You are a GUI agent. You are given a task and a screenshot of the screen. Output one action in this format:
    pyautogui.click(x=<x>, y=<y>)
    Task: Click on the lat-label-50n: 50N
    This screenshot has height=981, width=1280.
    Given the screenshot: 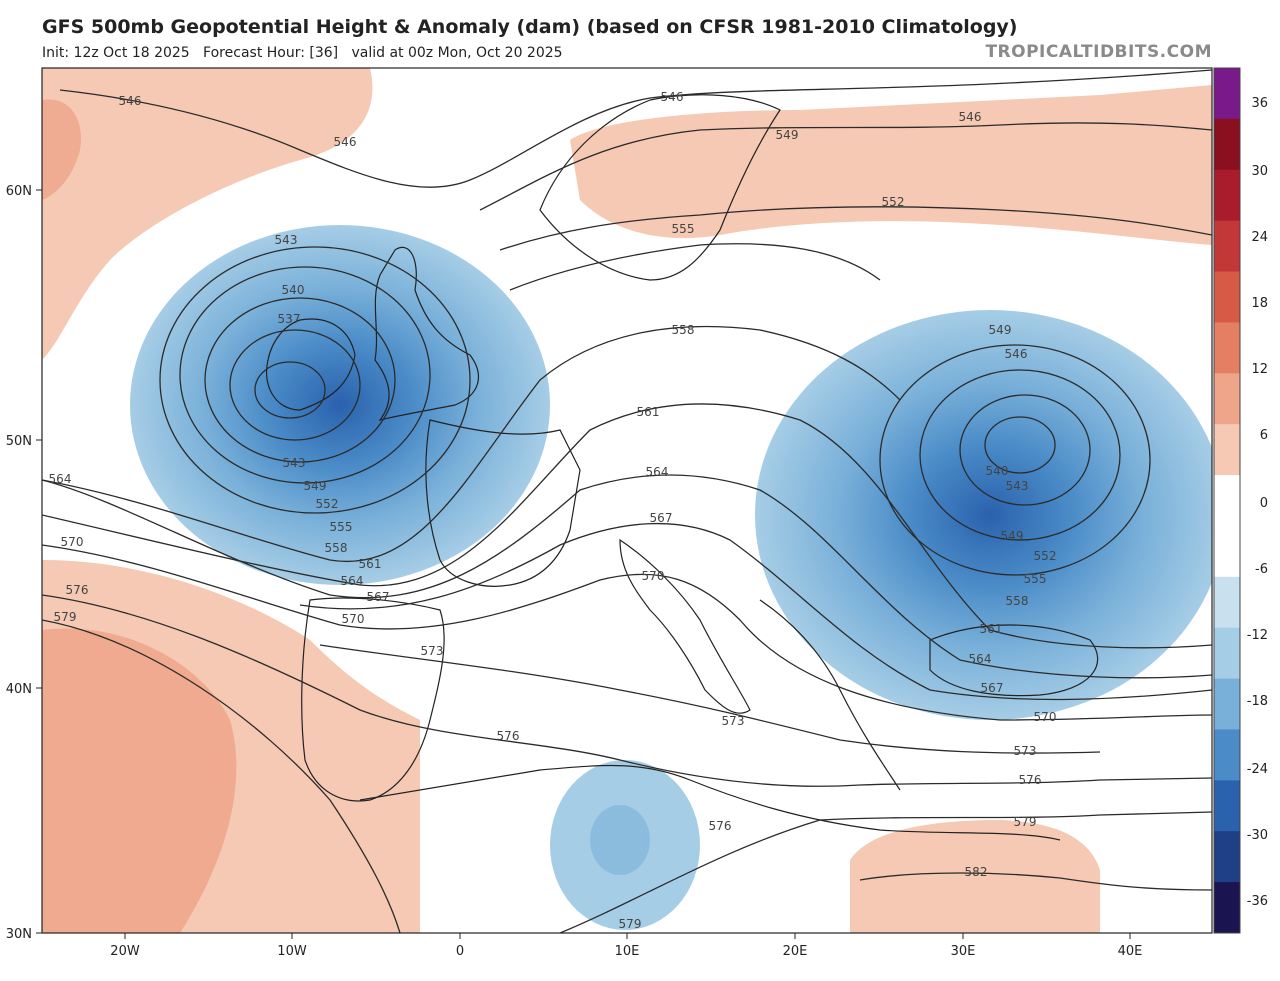 What is the action you would take?
    pyautogui.click(x=19, y=441)
    